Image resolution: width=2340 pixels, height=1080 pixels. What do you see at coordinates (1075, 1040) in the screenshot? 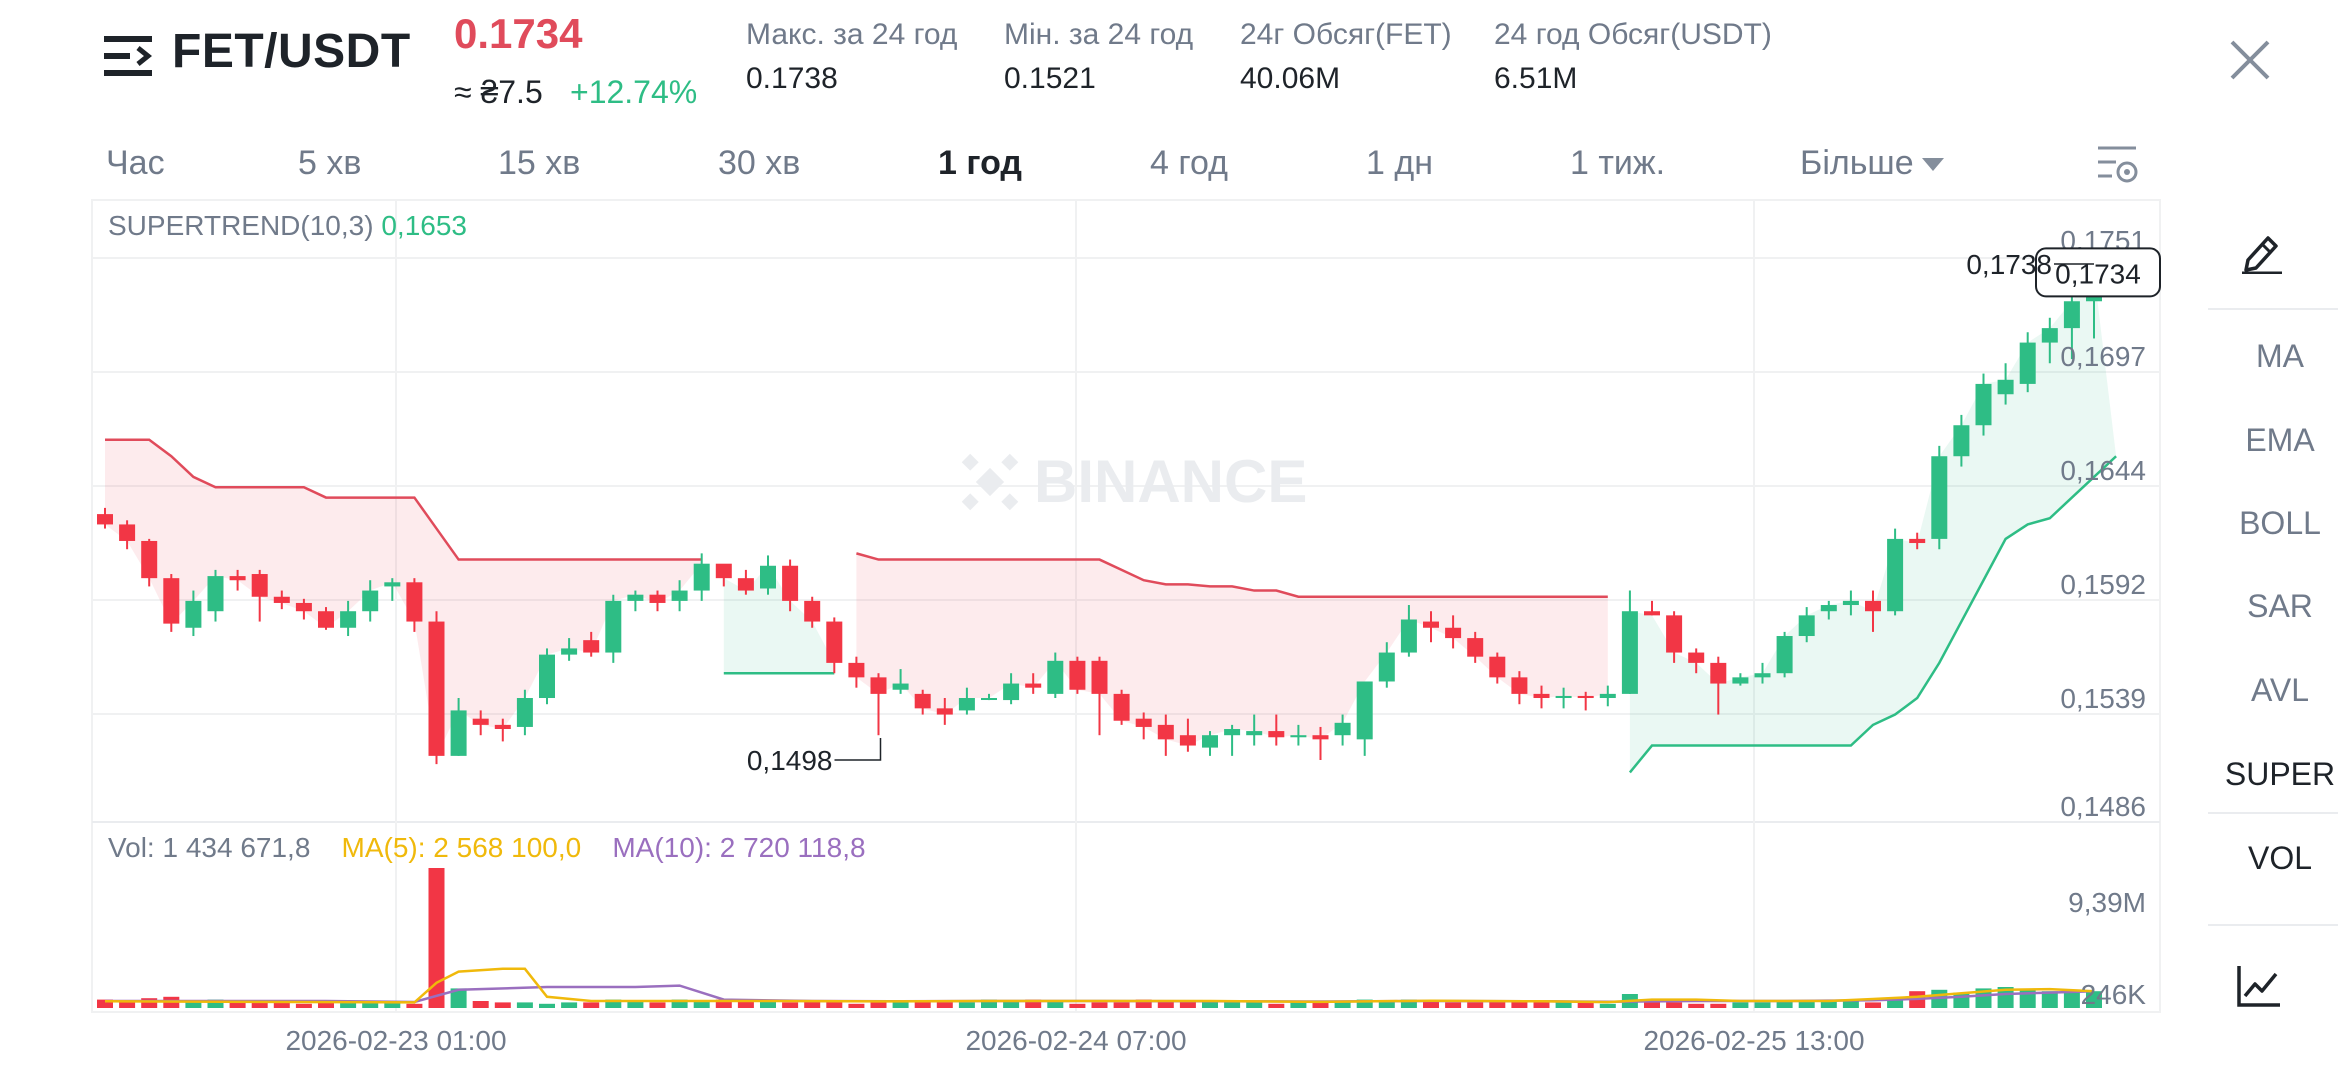
I see `time-axis-tick: 2026-02-24 07:00` at bounding box center [1075, 1040].